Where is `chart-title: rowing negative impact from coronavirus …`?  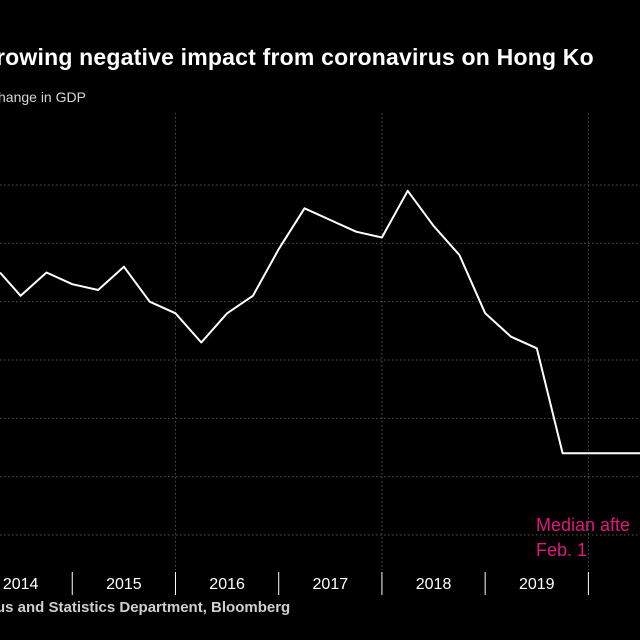 chart-title: rowing negative impact from coronavirus … is located at coordinates (297, 57).